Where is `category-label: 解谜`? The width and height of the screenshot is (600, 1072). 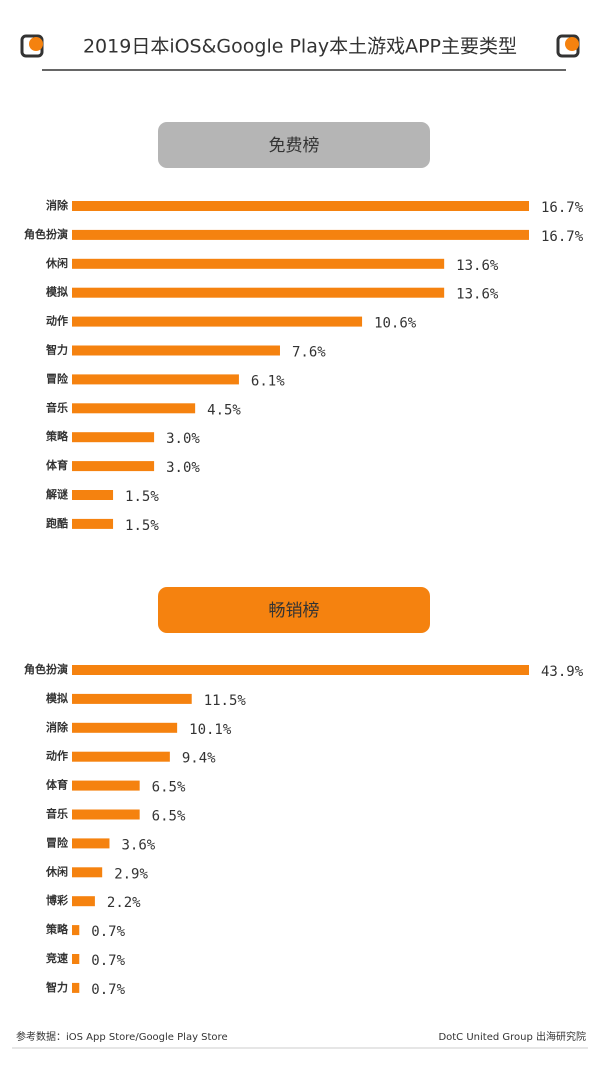
category-label: 解谜 is located at coordinates (57, 494).